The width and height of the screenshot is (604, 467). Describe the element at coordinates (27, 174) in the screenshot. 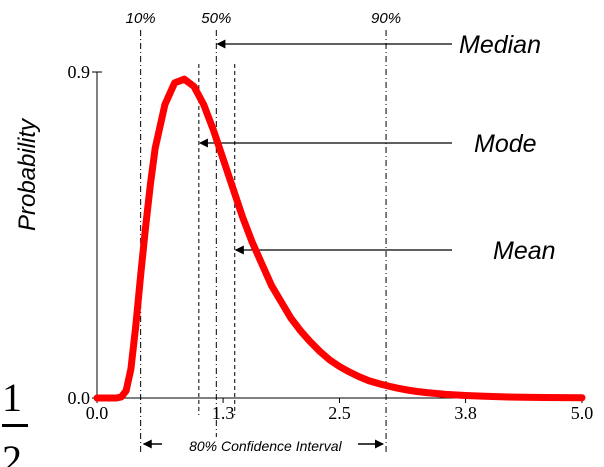

I see `y-axis-label: Probability` at that location.